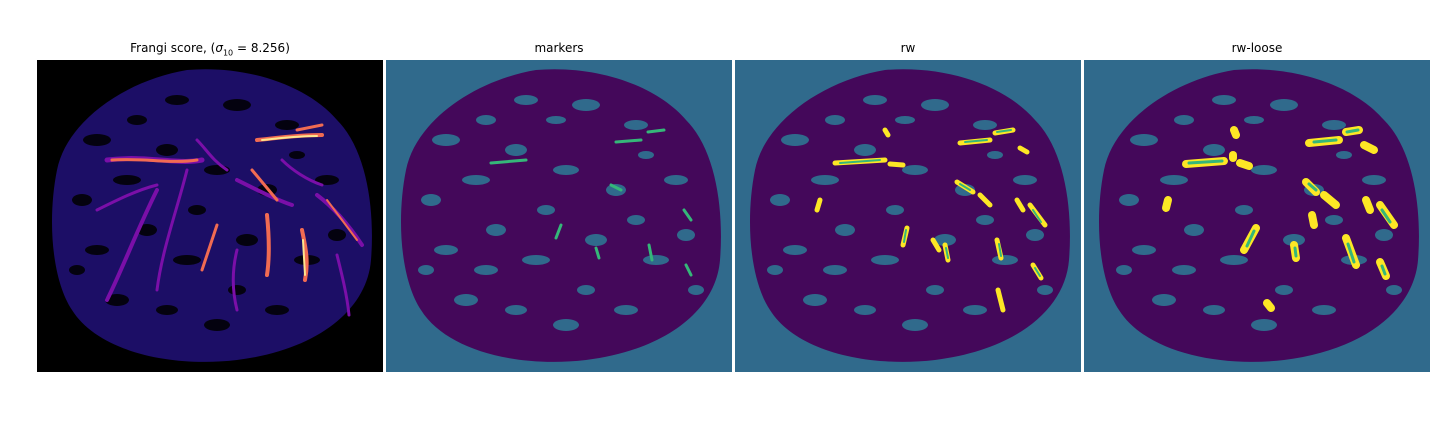 Image resolution: width=1440 pixels, height=432 pixels. I want to click on frangi-score-title: Frangi score, (σ10 = 8.256), so click(210, 49).